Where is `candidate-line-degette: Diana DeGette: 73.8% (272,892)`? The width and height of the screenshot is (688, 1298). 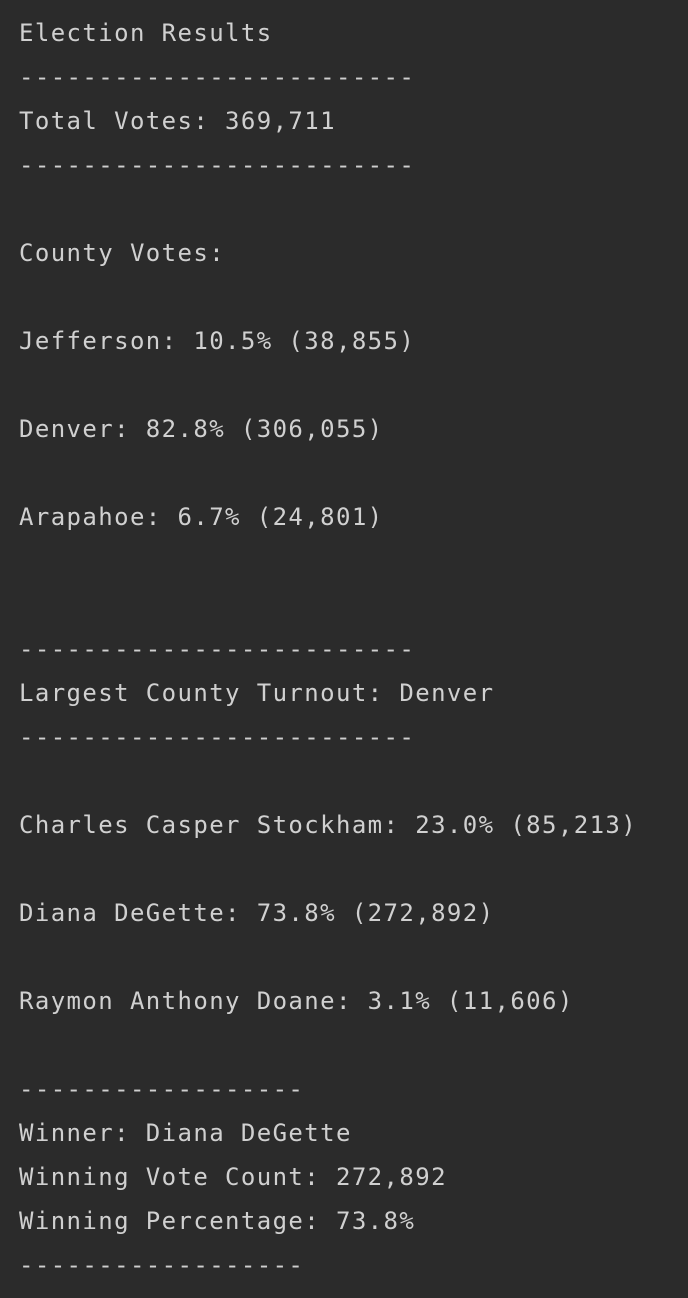 candidate-line-degette: Diana DeGette: 73.8% (272,892) is located at coordinates (257, 913).